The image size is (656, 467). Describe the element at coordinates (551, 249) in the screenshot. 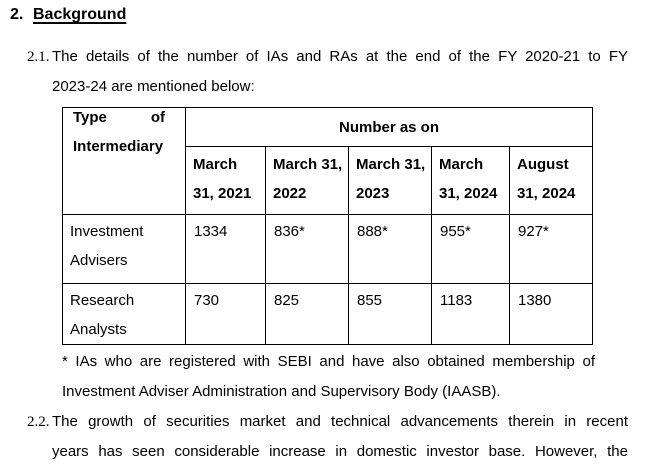

I see `value-cell: 927*` at that location.